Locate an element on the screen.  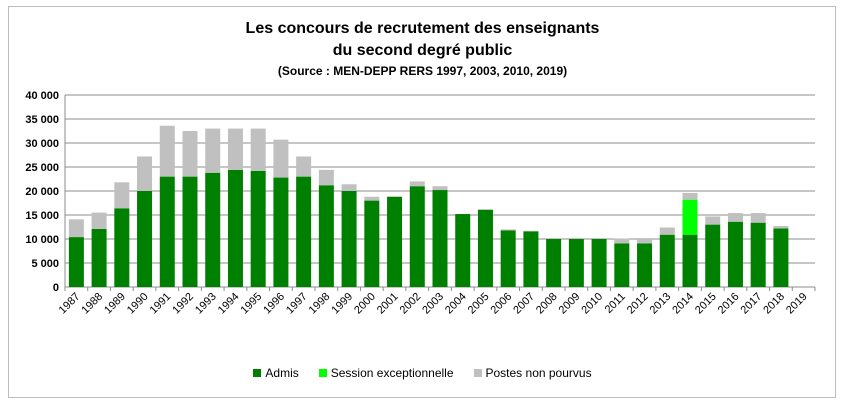
y-tick-label: 5 000 is located at coordinates (45, 264).